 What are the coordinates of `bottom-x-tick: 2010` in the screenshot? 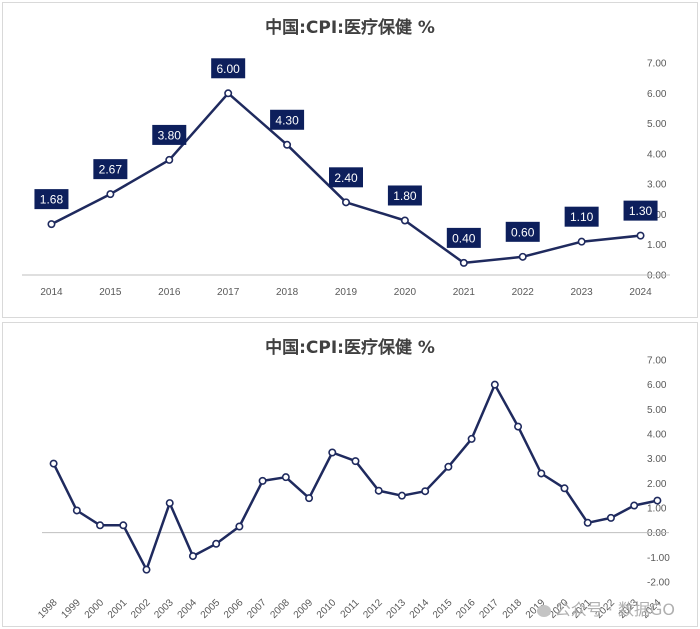 It's located at (327, 609).